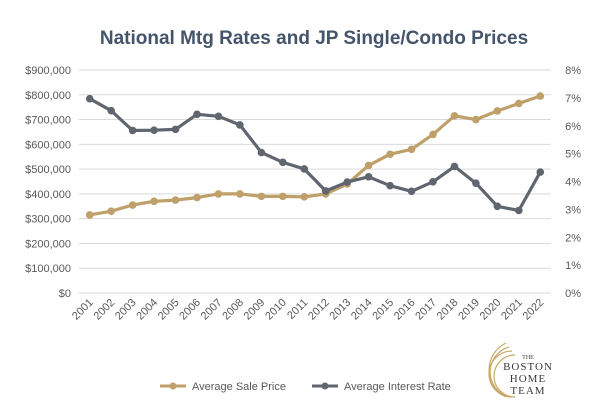  What do you see at coordinates (448, 310) in the screenshot?
I see `x-tick-label: 2018` at bounding box center [448, 310].